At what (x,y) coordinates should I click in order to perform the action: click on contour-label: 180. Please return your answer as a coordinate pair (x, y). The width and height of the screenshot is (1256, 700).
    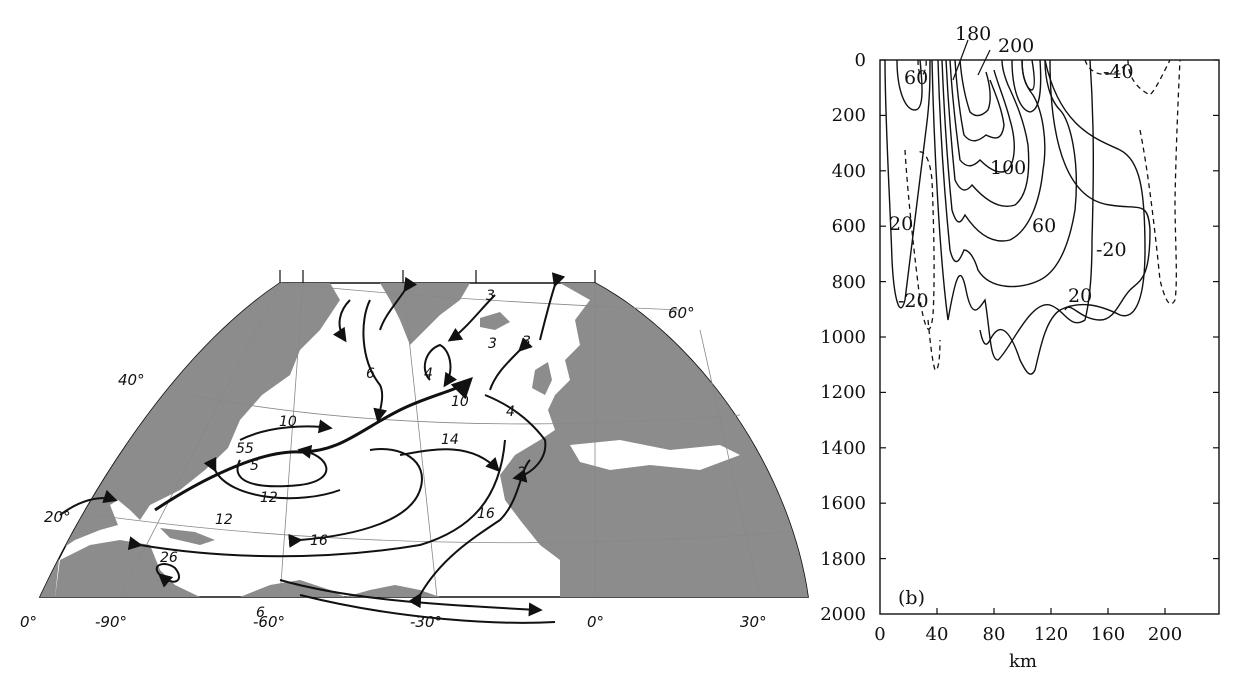
    Looking at the image, I should click on (973, 34).